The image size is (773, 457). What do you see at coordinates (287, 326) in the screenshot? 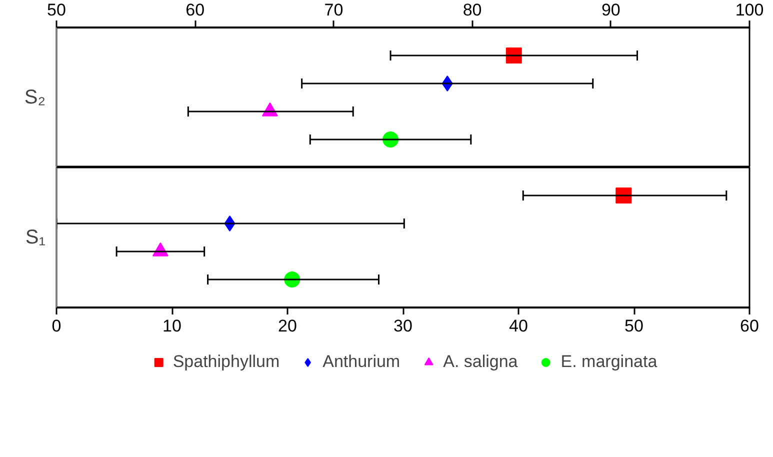
I see `x-tick-label: 20` at bounding box center [287, 326].